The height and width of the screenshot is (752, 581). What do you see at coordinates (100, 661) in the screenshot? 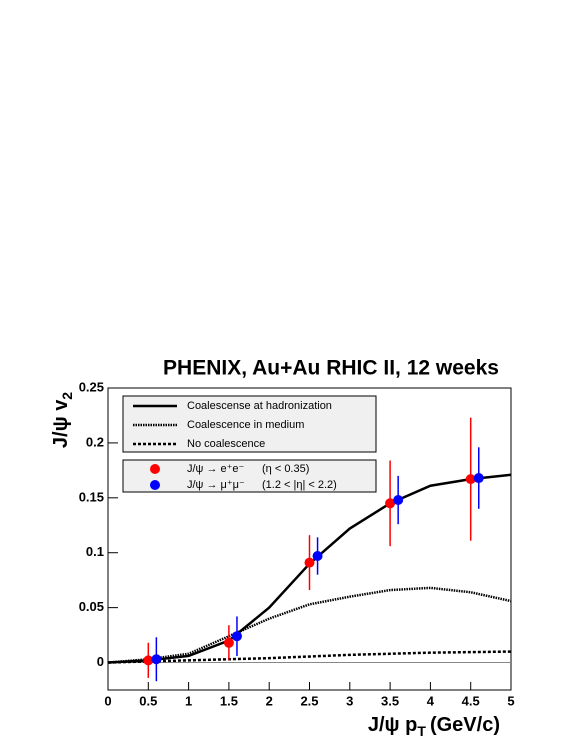
I see `y-tick-label: 0` at bounding box center [100, 661].